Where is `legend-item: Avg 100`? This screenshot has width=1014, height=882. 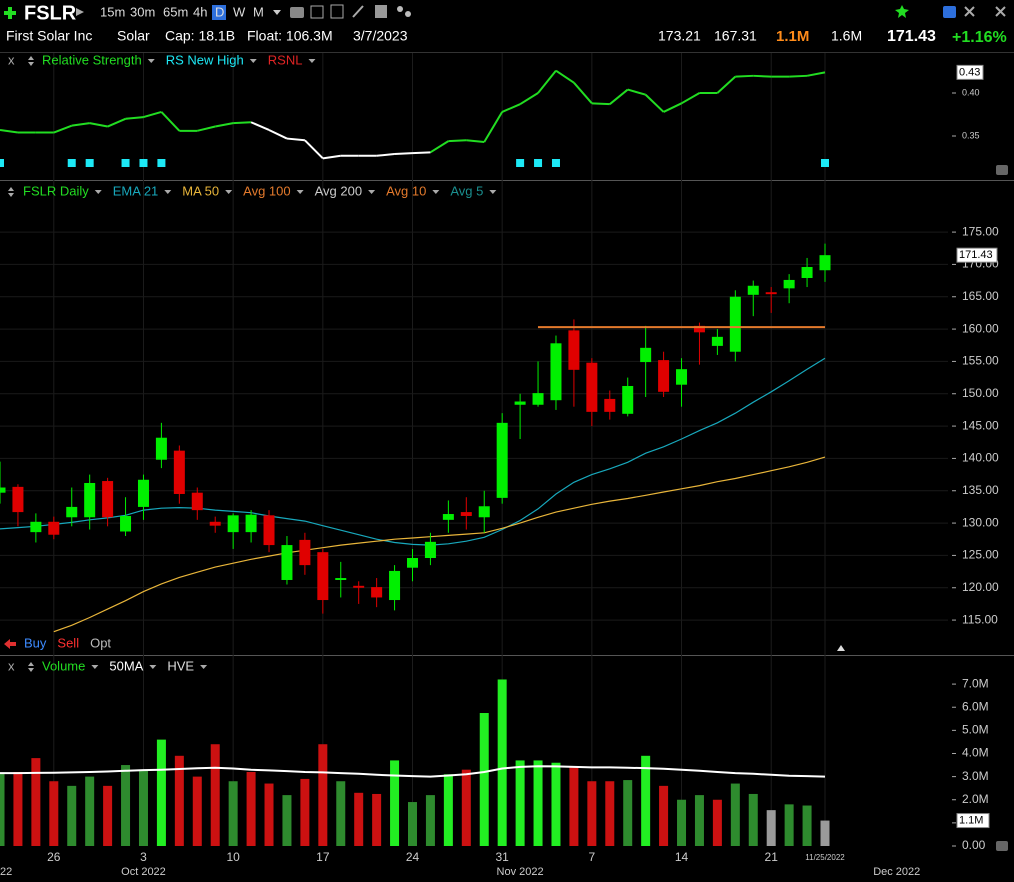
legend-item: Avg 100 is located at coordinates (266, 190).